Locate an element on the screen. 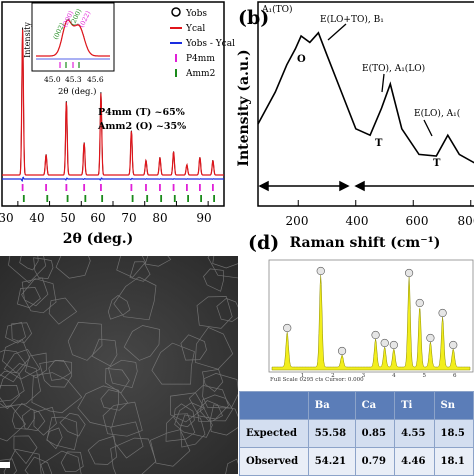  raman-ylabel: Intensity (a.u.) is located at coordinates (244, 107).